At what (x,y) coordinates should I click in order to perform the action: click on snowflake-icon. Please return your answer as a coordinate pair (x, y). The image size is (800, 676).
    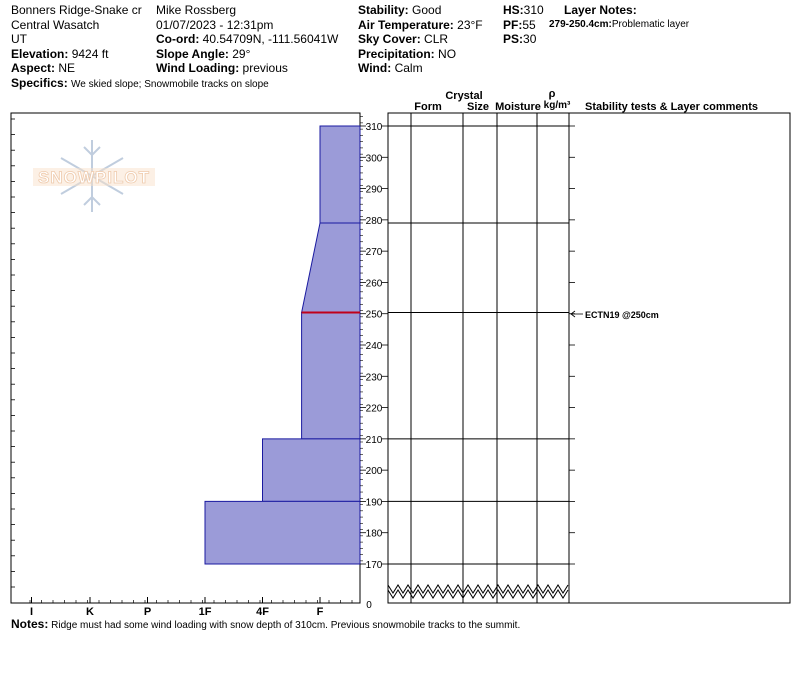
    Looking at the image, I should click on (92, 176).